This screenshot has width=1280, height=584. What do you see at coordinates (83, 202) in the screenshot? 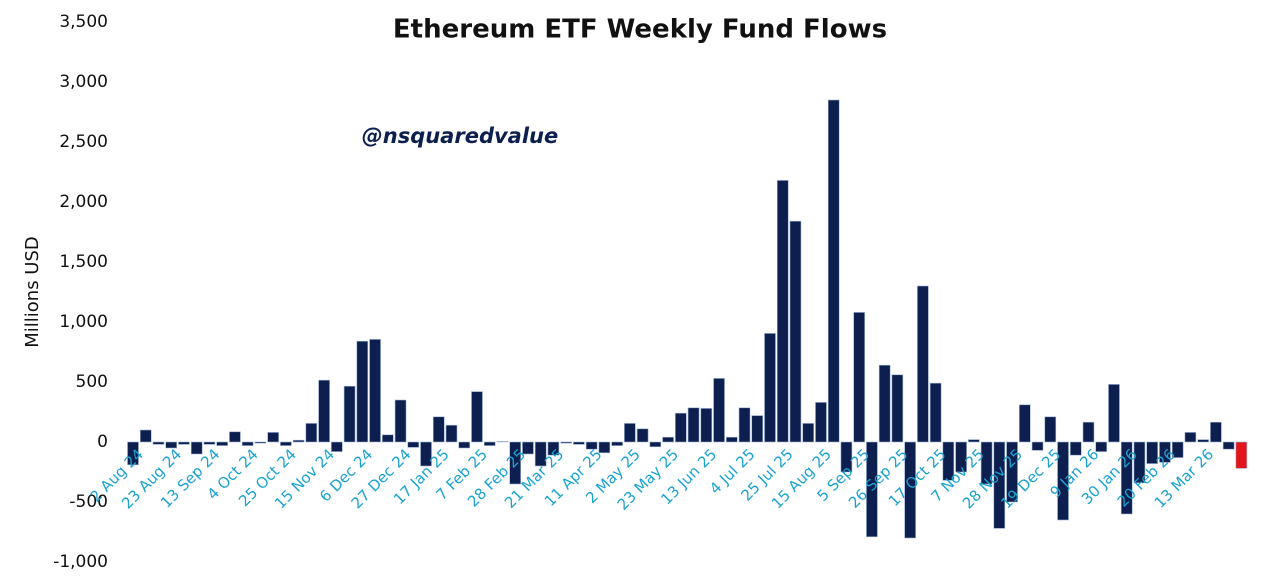
I see `y-tick-label: 2,000` at bounding box center [83, 202].